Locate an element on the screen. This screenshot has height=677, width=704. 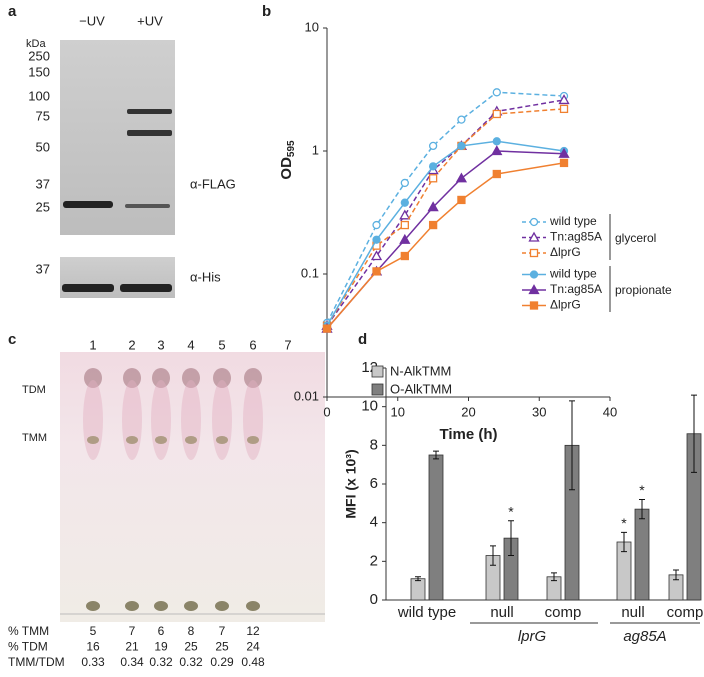
x-tick-label: null is located at coordinates (501, 612).